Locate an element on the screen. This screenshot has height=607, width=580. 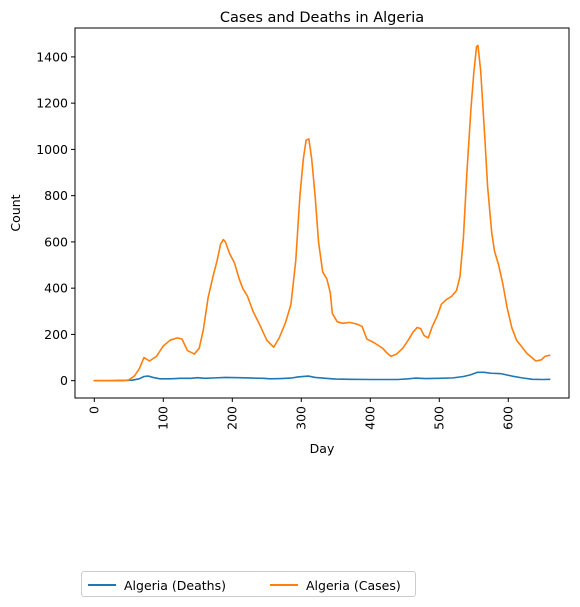
x-tick-label: 600 is located at coordinates (507, 418).